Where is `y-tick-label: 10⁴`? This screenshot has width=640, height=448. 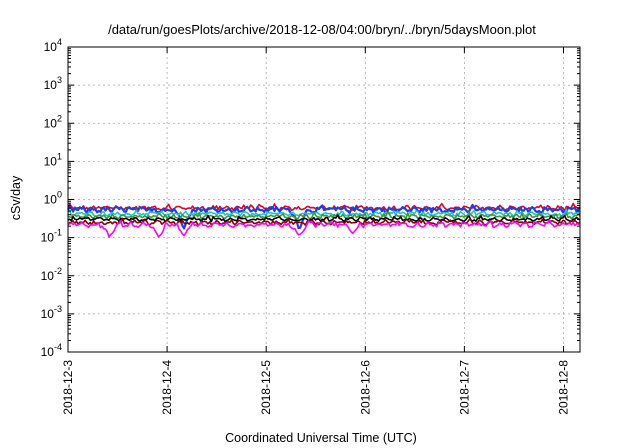 y-tick-label: 10⁴ is located at coordinates (53, 45).